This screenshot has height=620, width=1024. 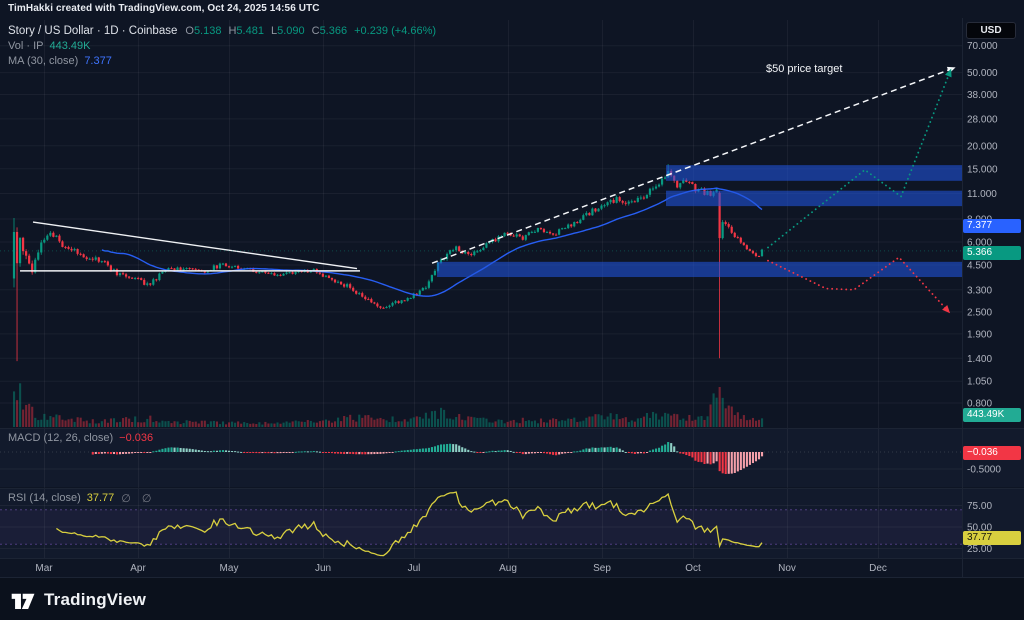 I want to click on svg-text: 11.000, so click(x=982, y=194).